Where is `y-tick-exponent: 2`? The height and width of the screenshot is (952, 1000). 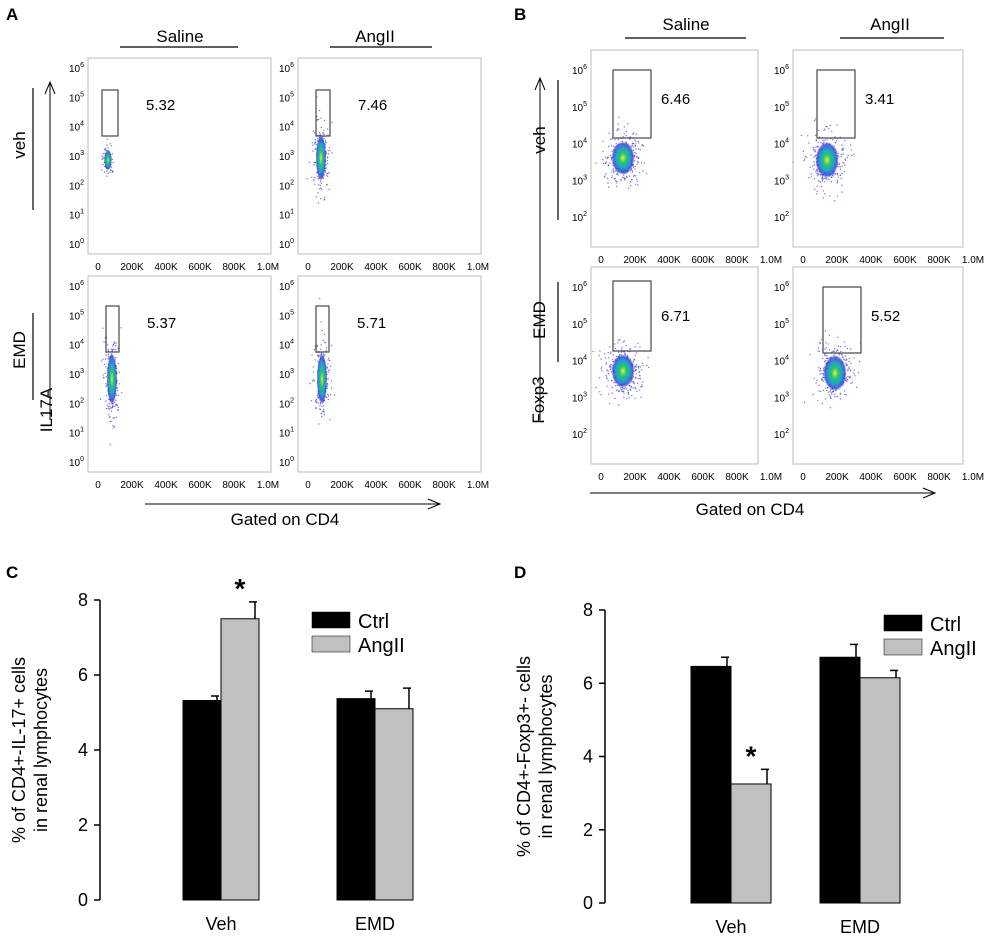
y-tick-exponent: 2 is located at coordinates (585, 431).